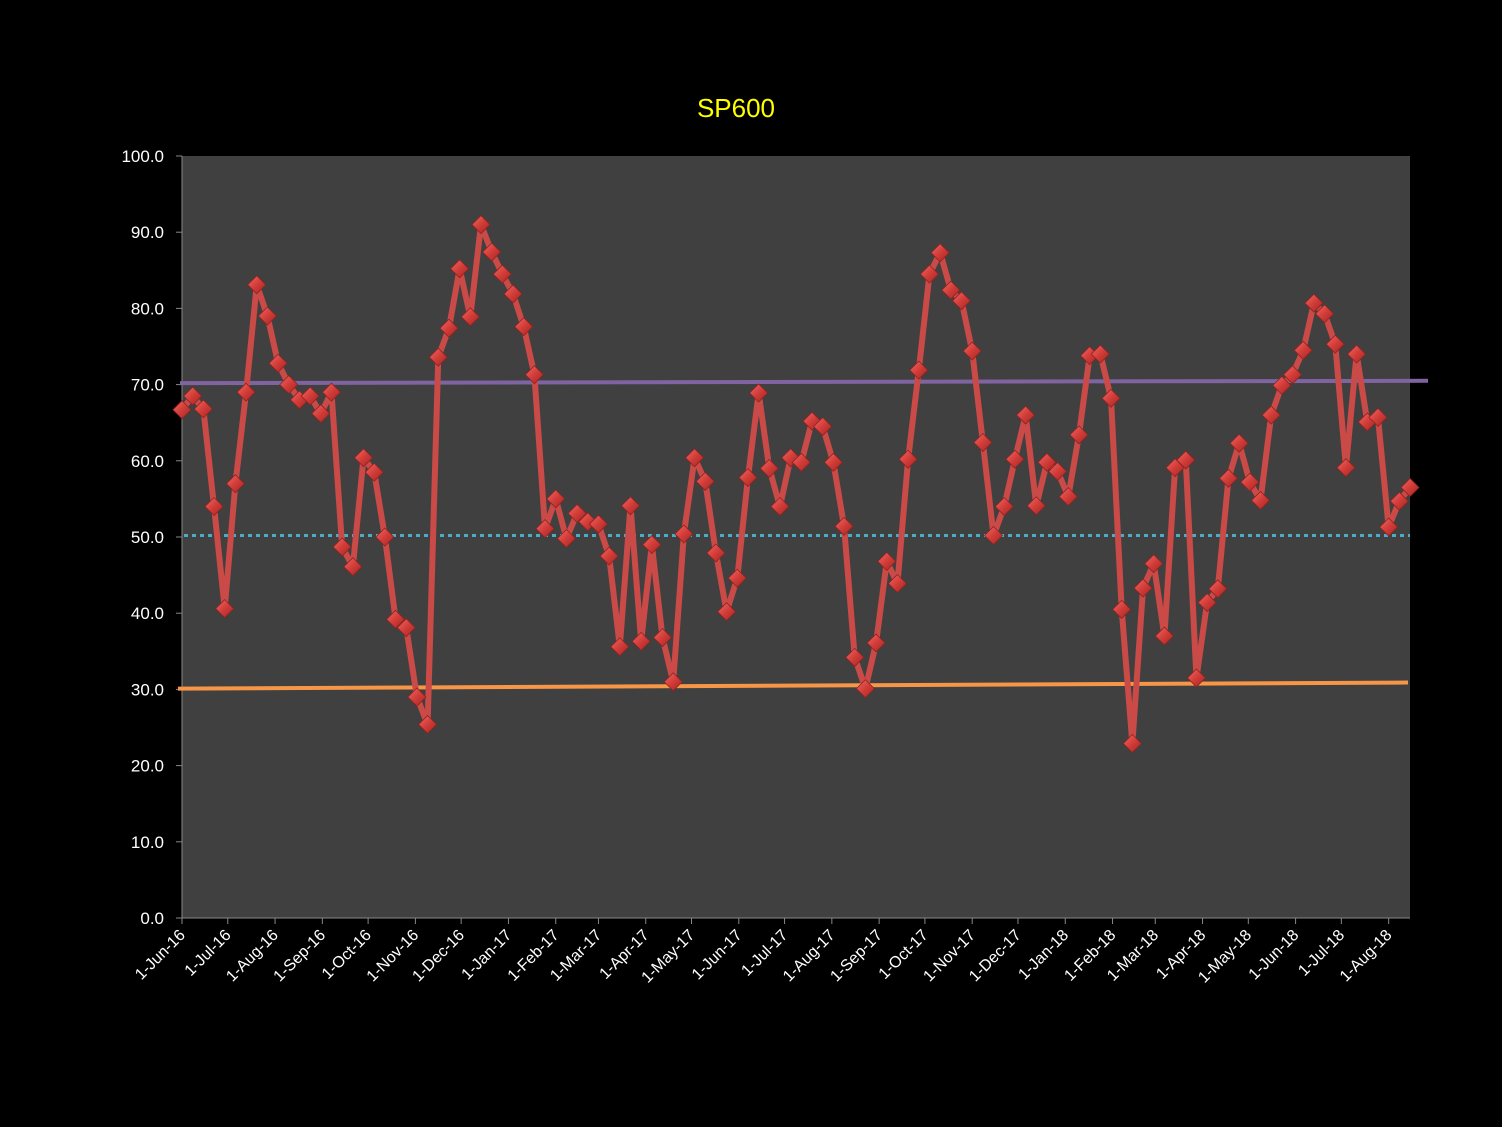 The image size is (1502, 1127). Describe the element at coordinates (147, 689) in the screenshot. I see `y-tick-label: 30.0` at that location.